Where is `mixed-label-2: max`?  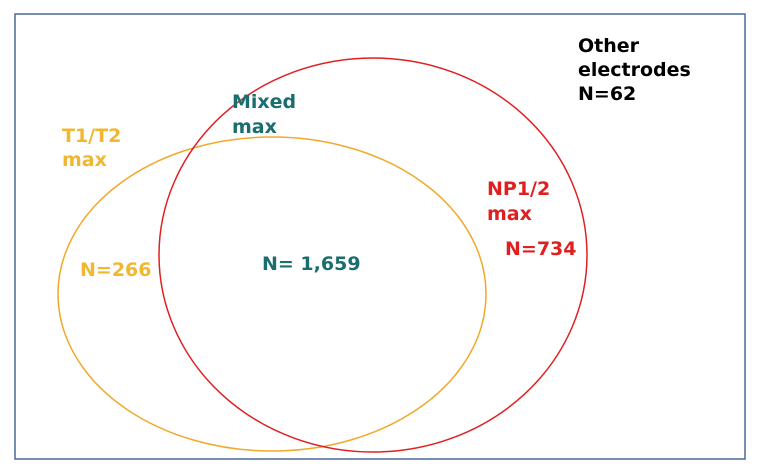
mixed-label-2: max is located at coordinates (254, 127).